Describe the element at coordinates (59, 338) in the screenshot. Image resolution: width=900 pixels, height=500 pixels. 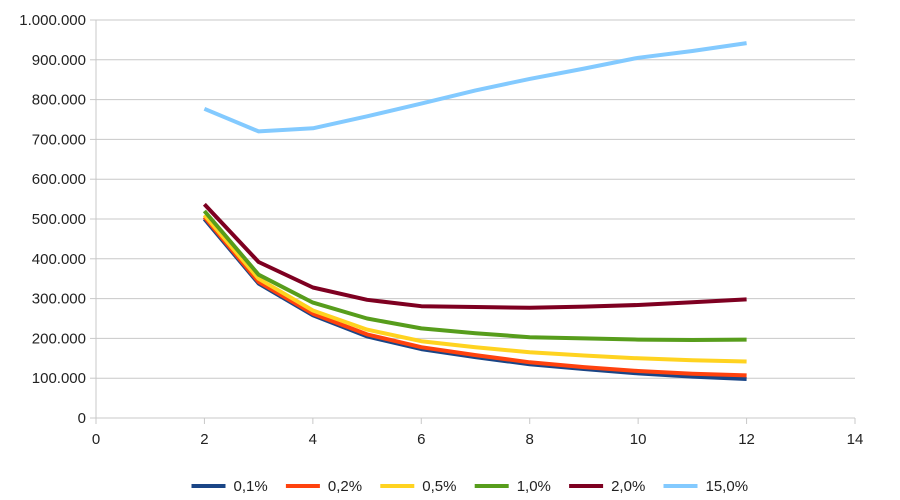
I see `y-tick-label: 200.000` at that location.